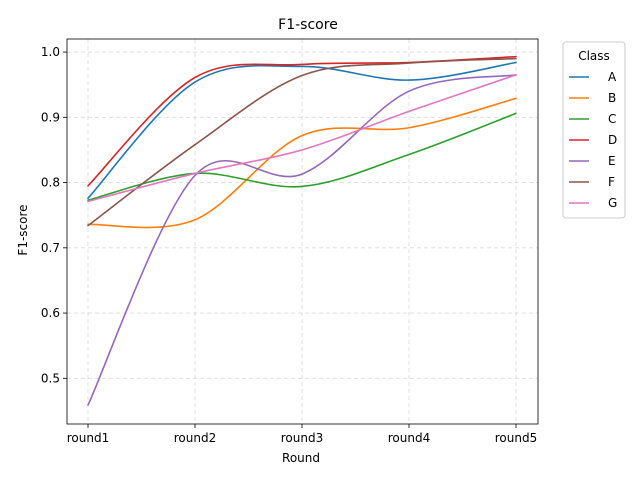 This screenshot has height=480, width=640. I want to click on x-tick-label: round5, so click(516, 438).